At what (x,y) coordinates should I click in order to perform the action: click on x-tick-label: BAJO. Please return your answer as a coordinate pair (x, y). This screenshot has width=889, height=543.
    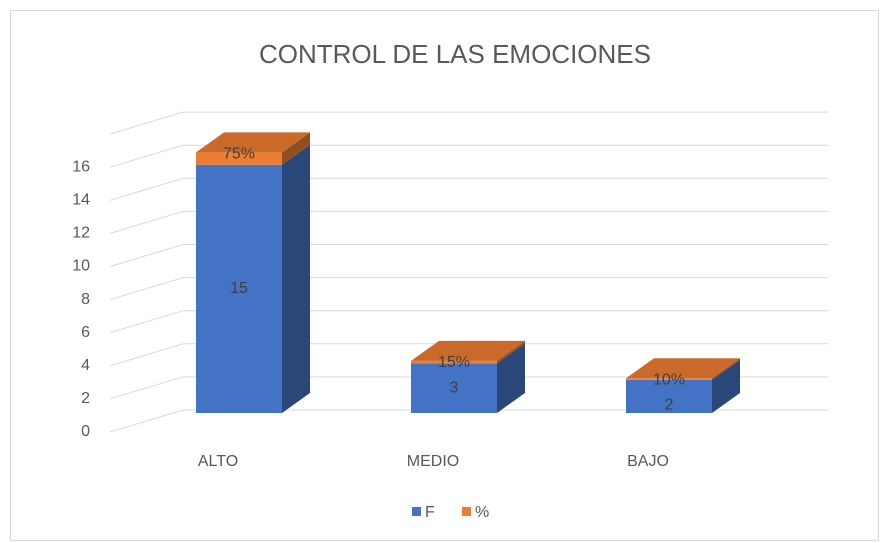
    Looking at the image, I should click on (648, 461).